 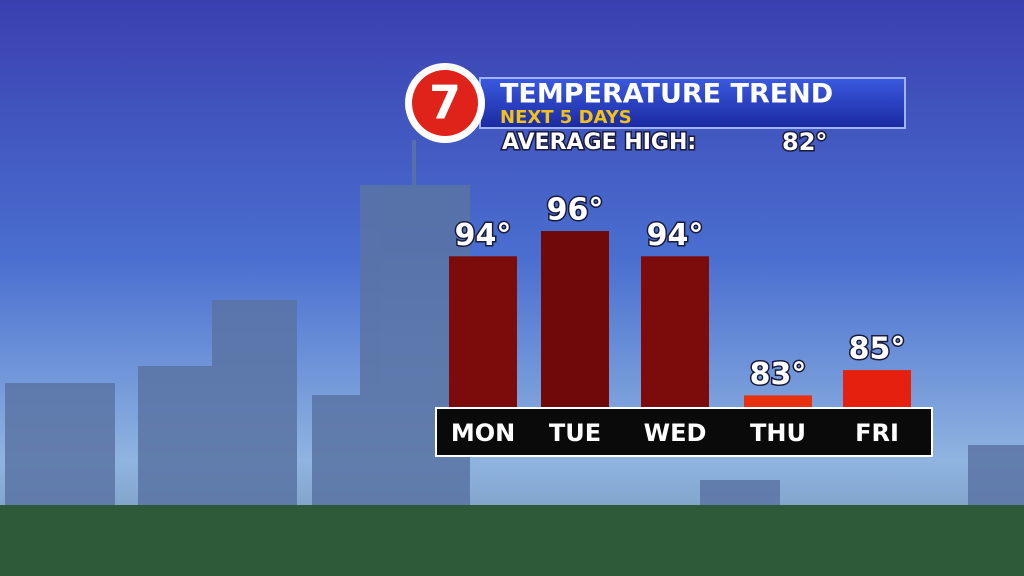 I want to click on chart-title: TEMPERATURE TREND, so click(x=666, y=94).